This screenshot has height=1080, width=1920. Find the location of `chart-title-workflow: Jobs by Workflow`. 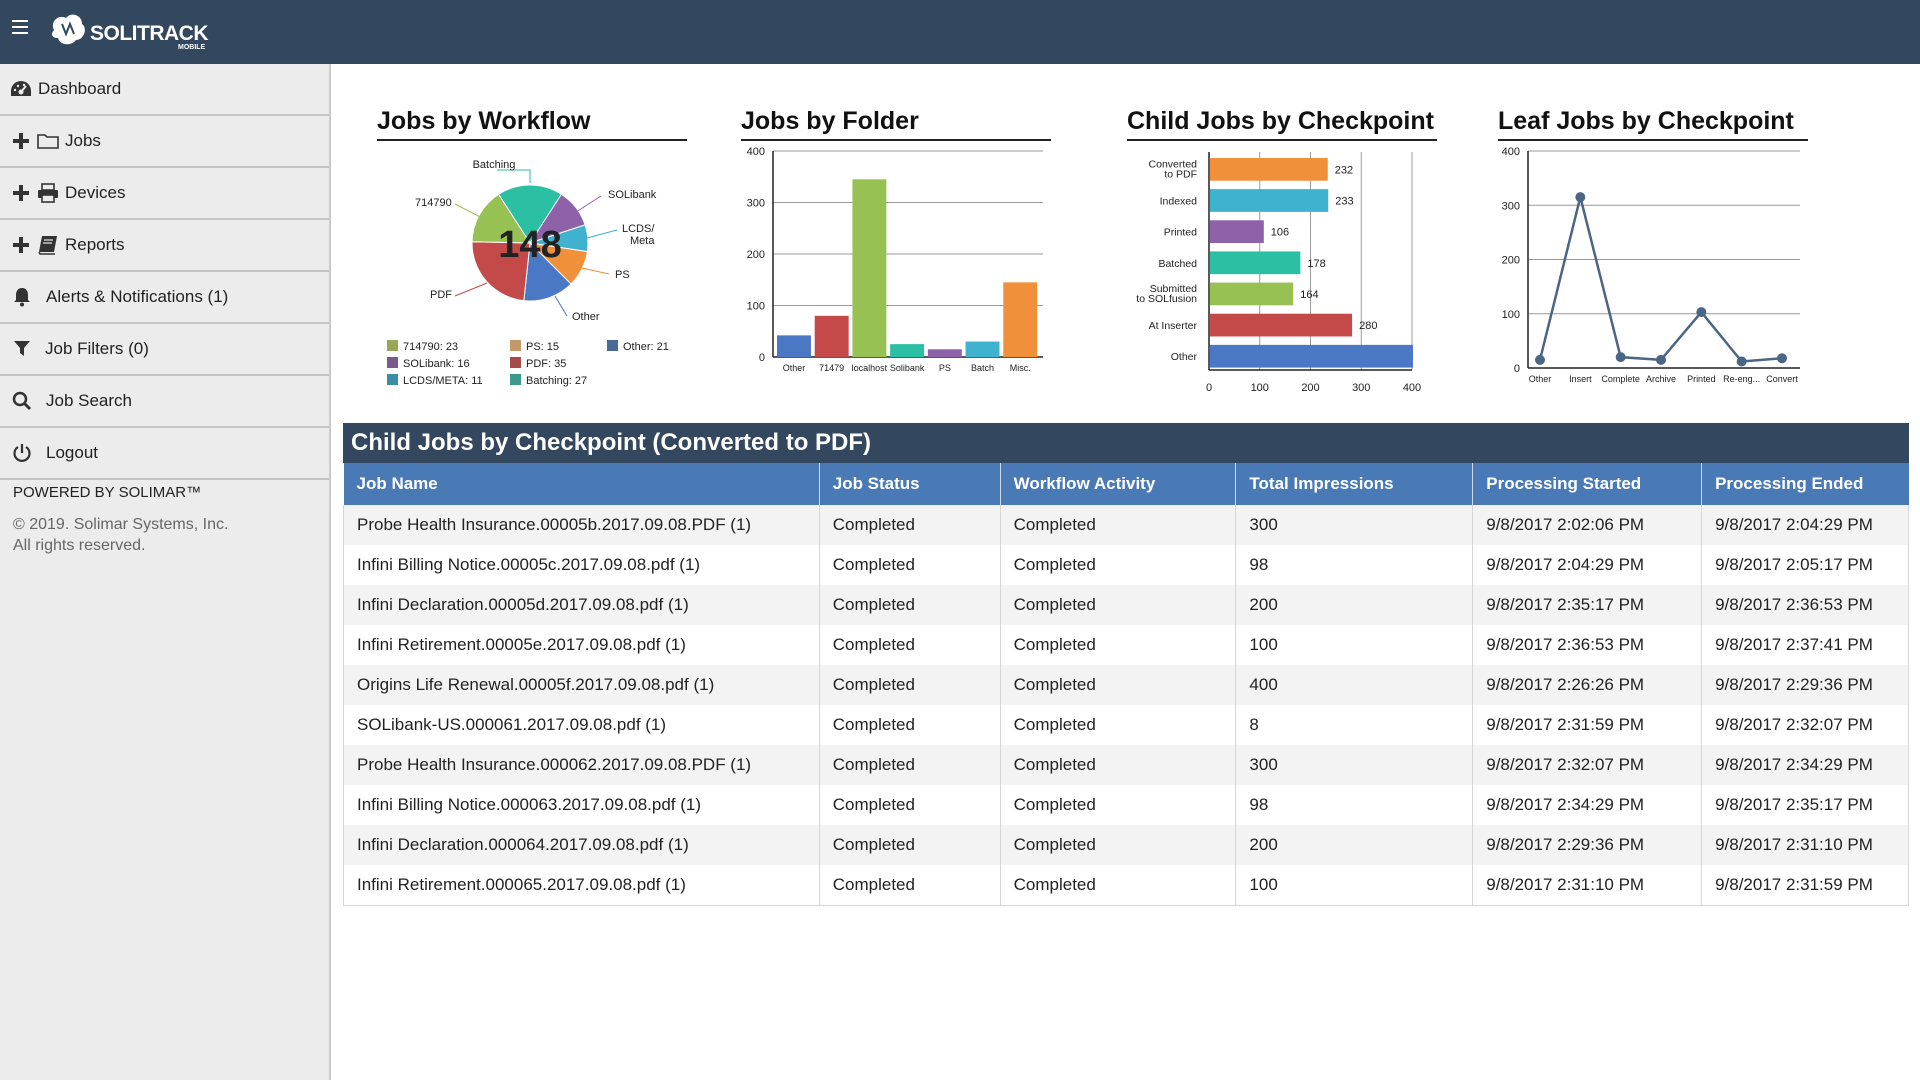

chart-title-workflow: Jobs by Workflow is located at coordinates (532, 124).